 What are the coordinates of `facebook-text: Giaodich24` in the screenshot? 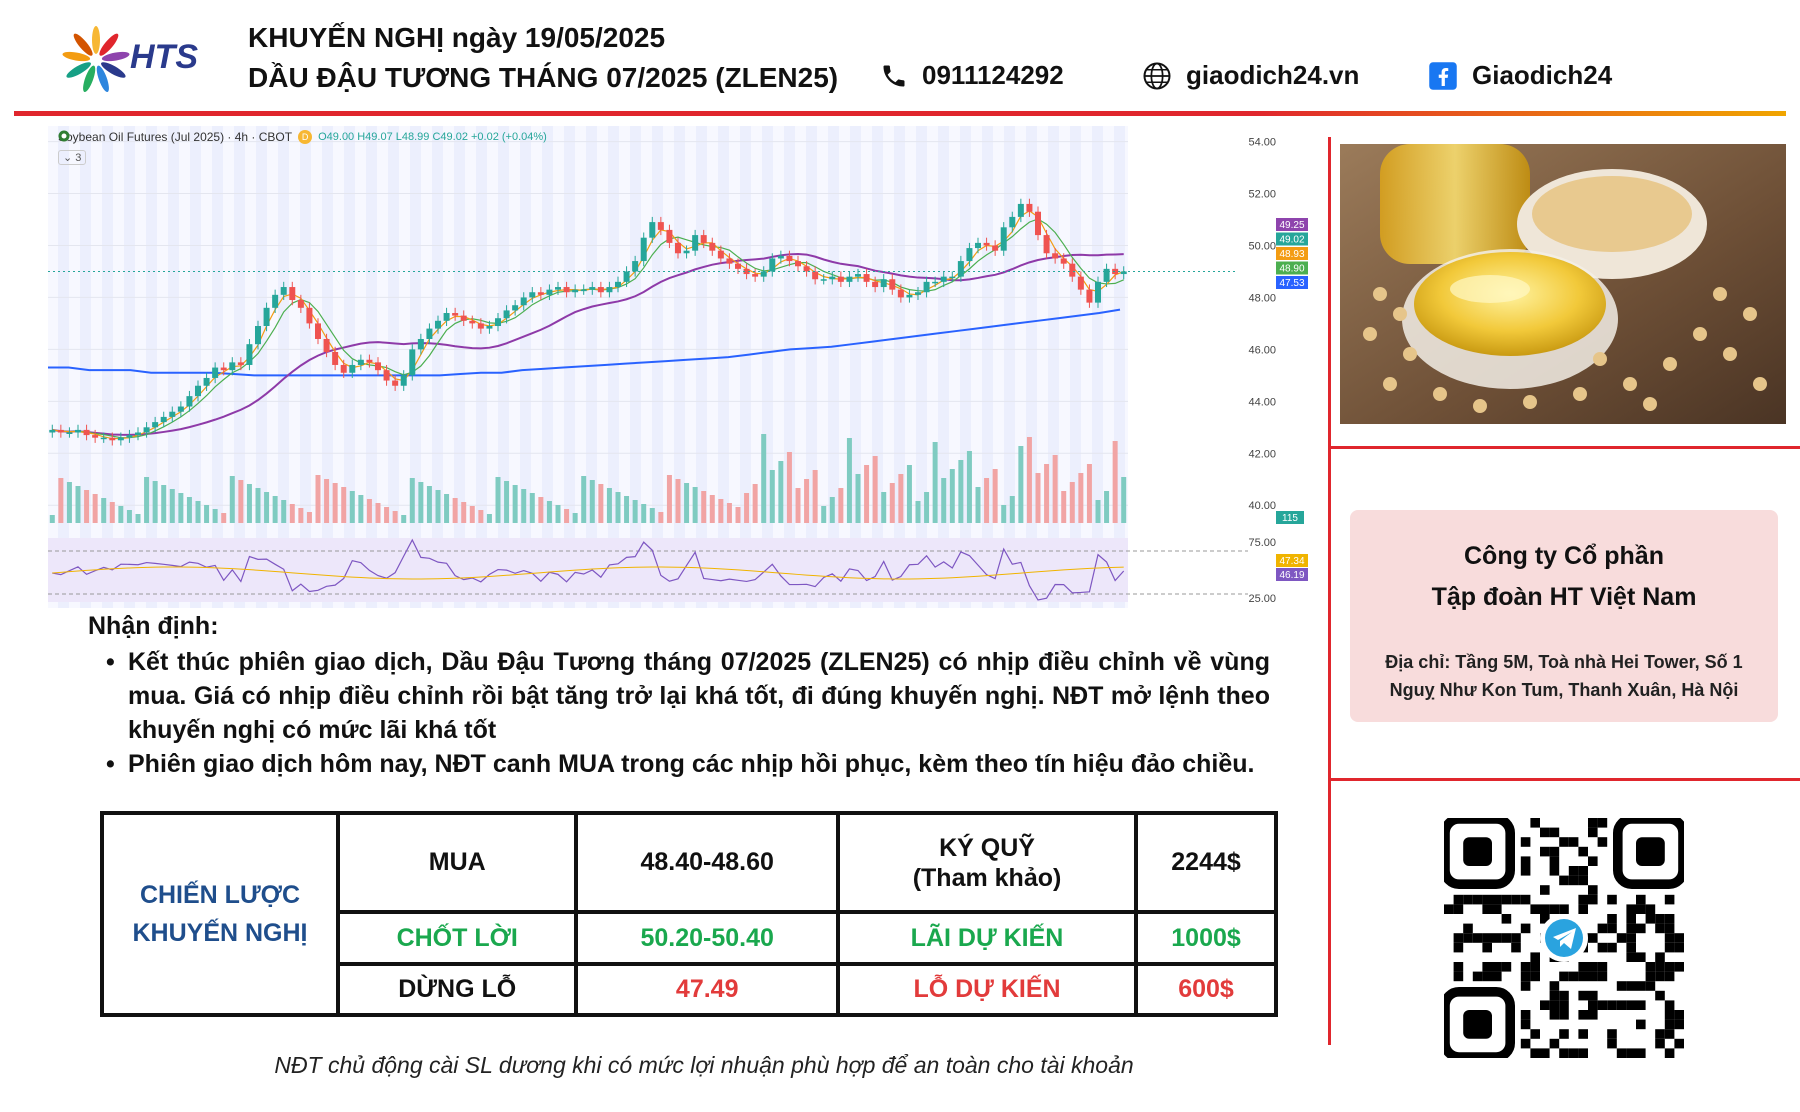 It's located at (1542, 75).